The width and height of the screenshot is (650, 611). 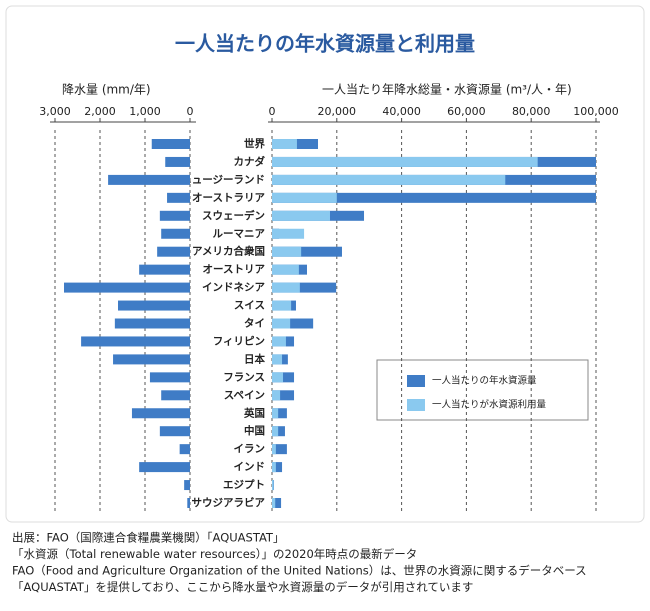 What do you see at coordinates (531, 111) in the screenshot?
I see `tick-label: 80,000` at bounding box center [531, 111].